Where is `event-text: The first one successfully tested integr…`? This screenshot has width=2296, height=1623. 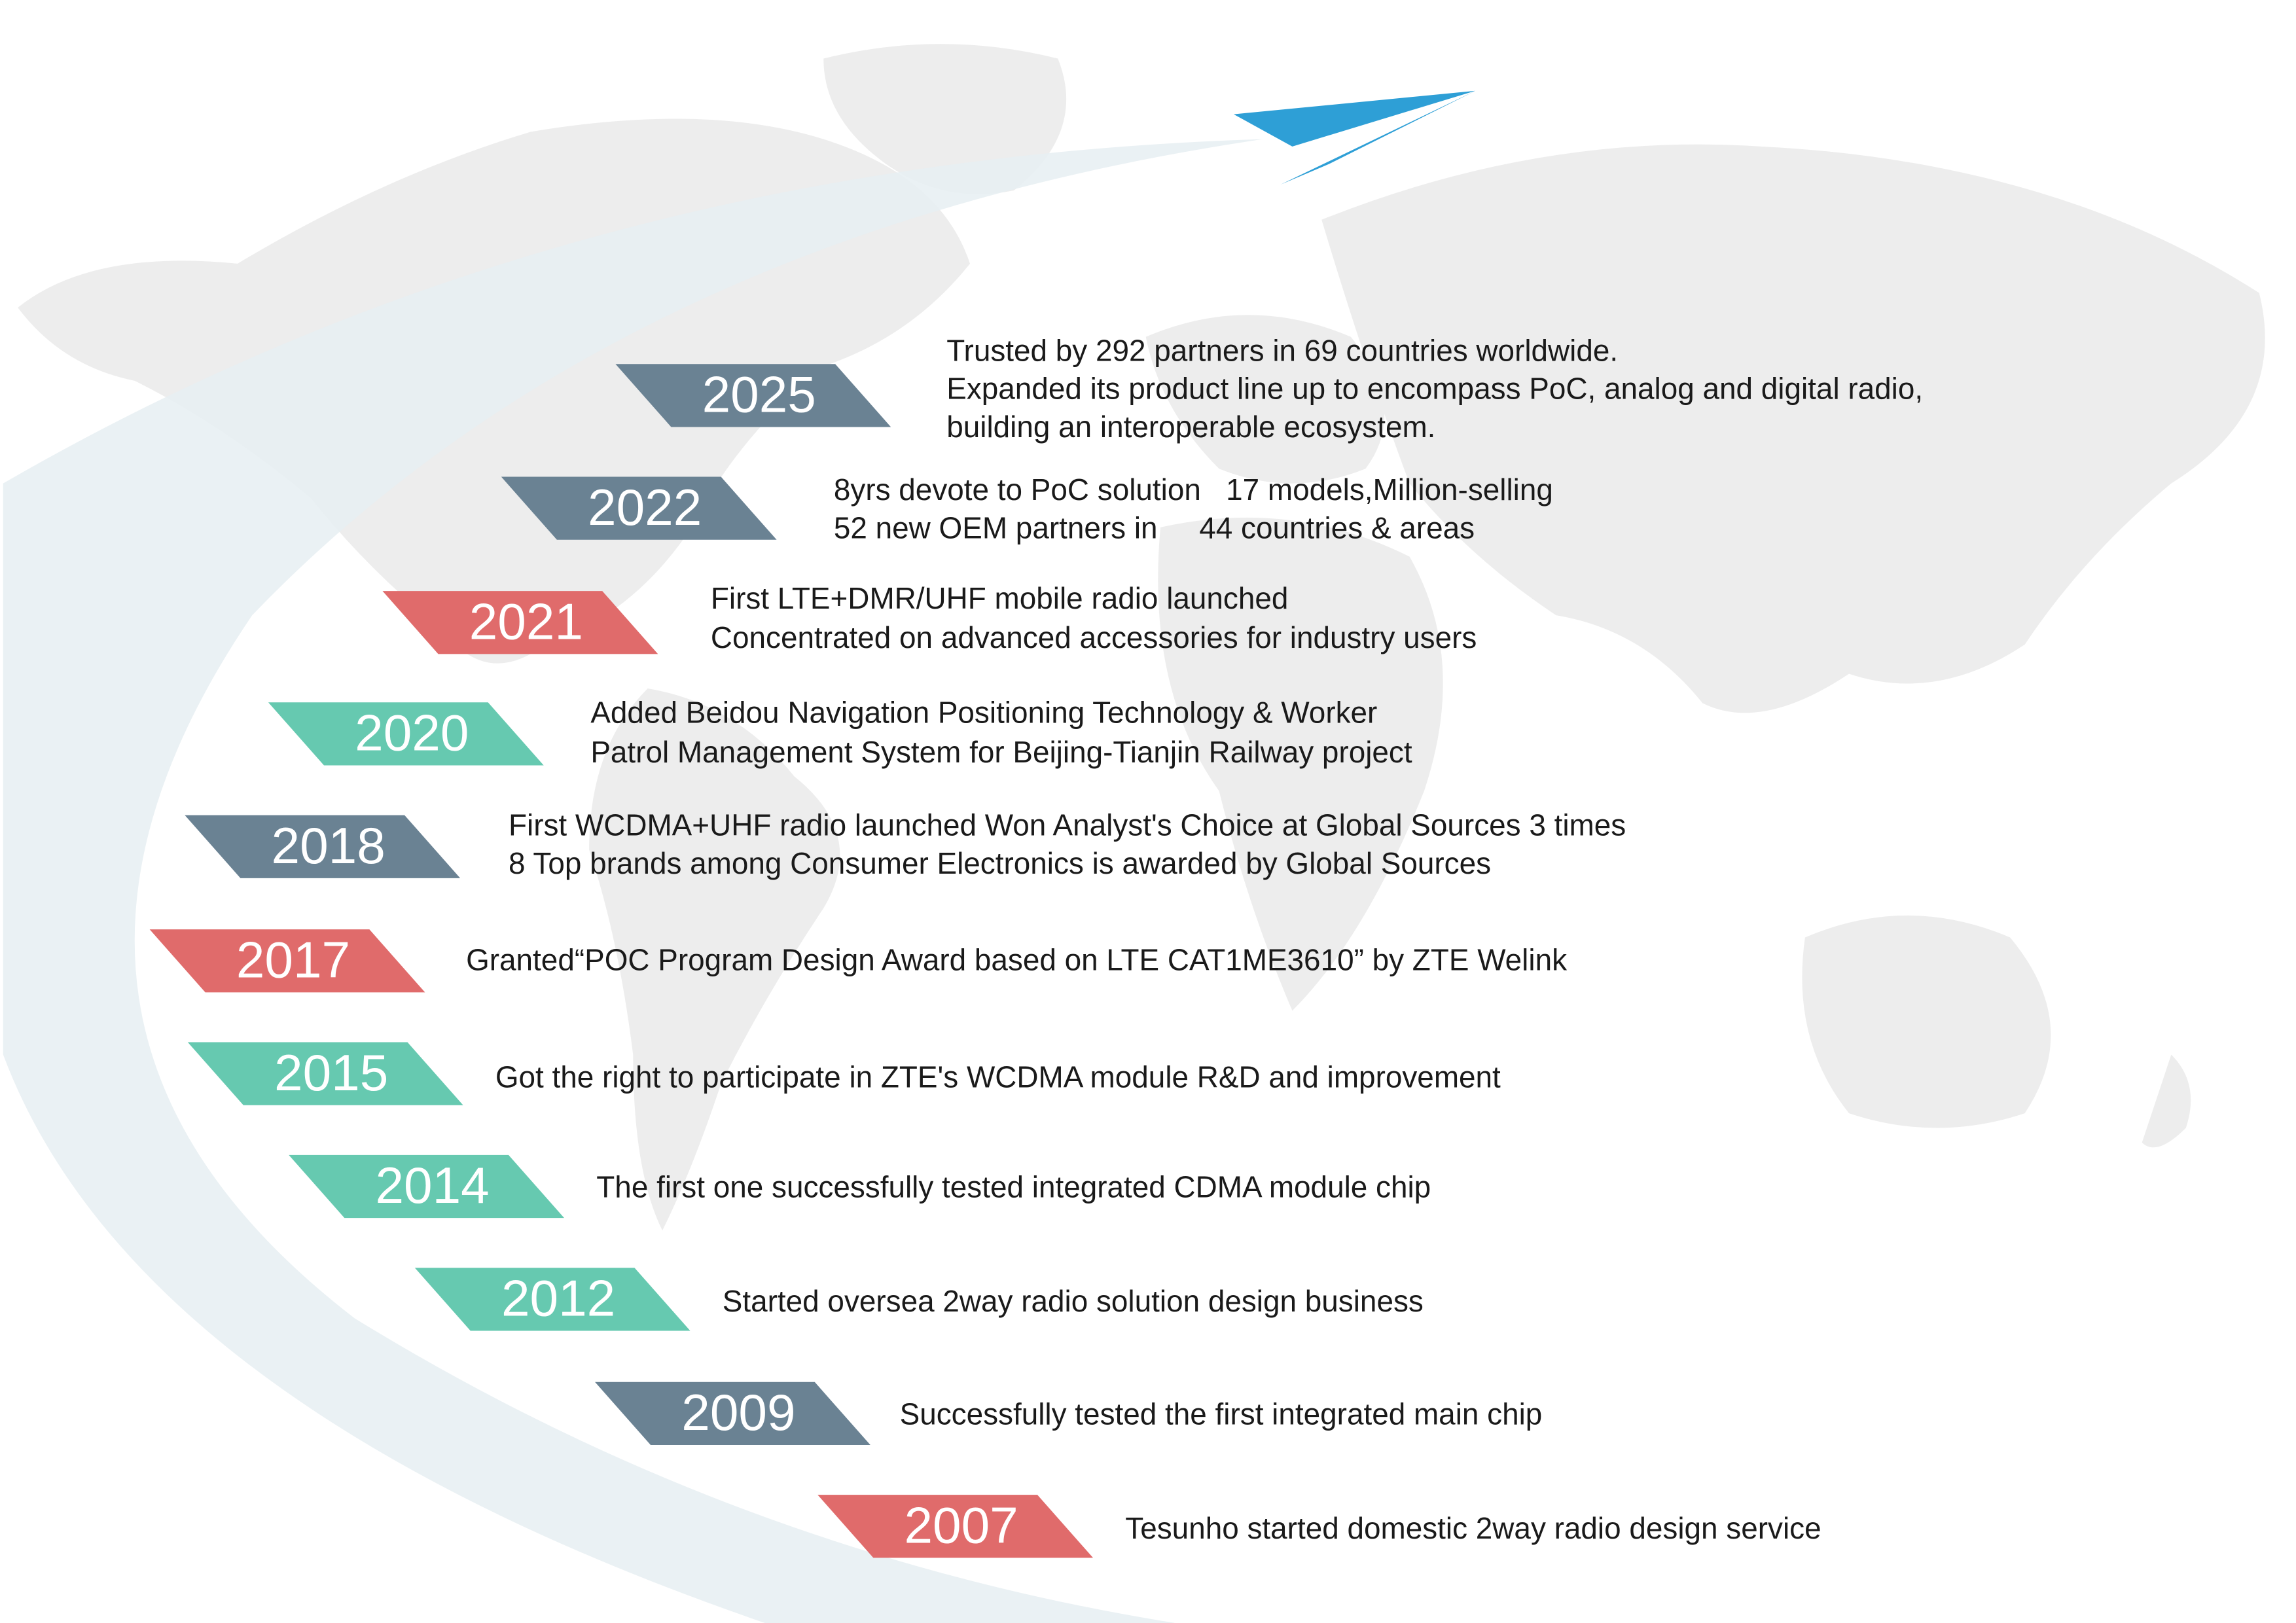
event-text: The first one successfully tested integr… is located at coordinates (1013, 1187).